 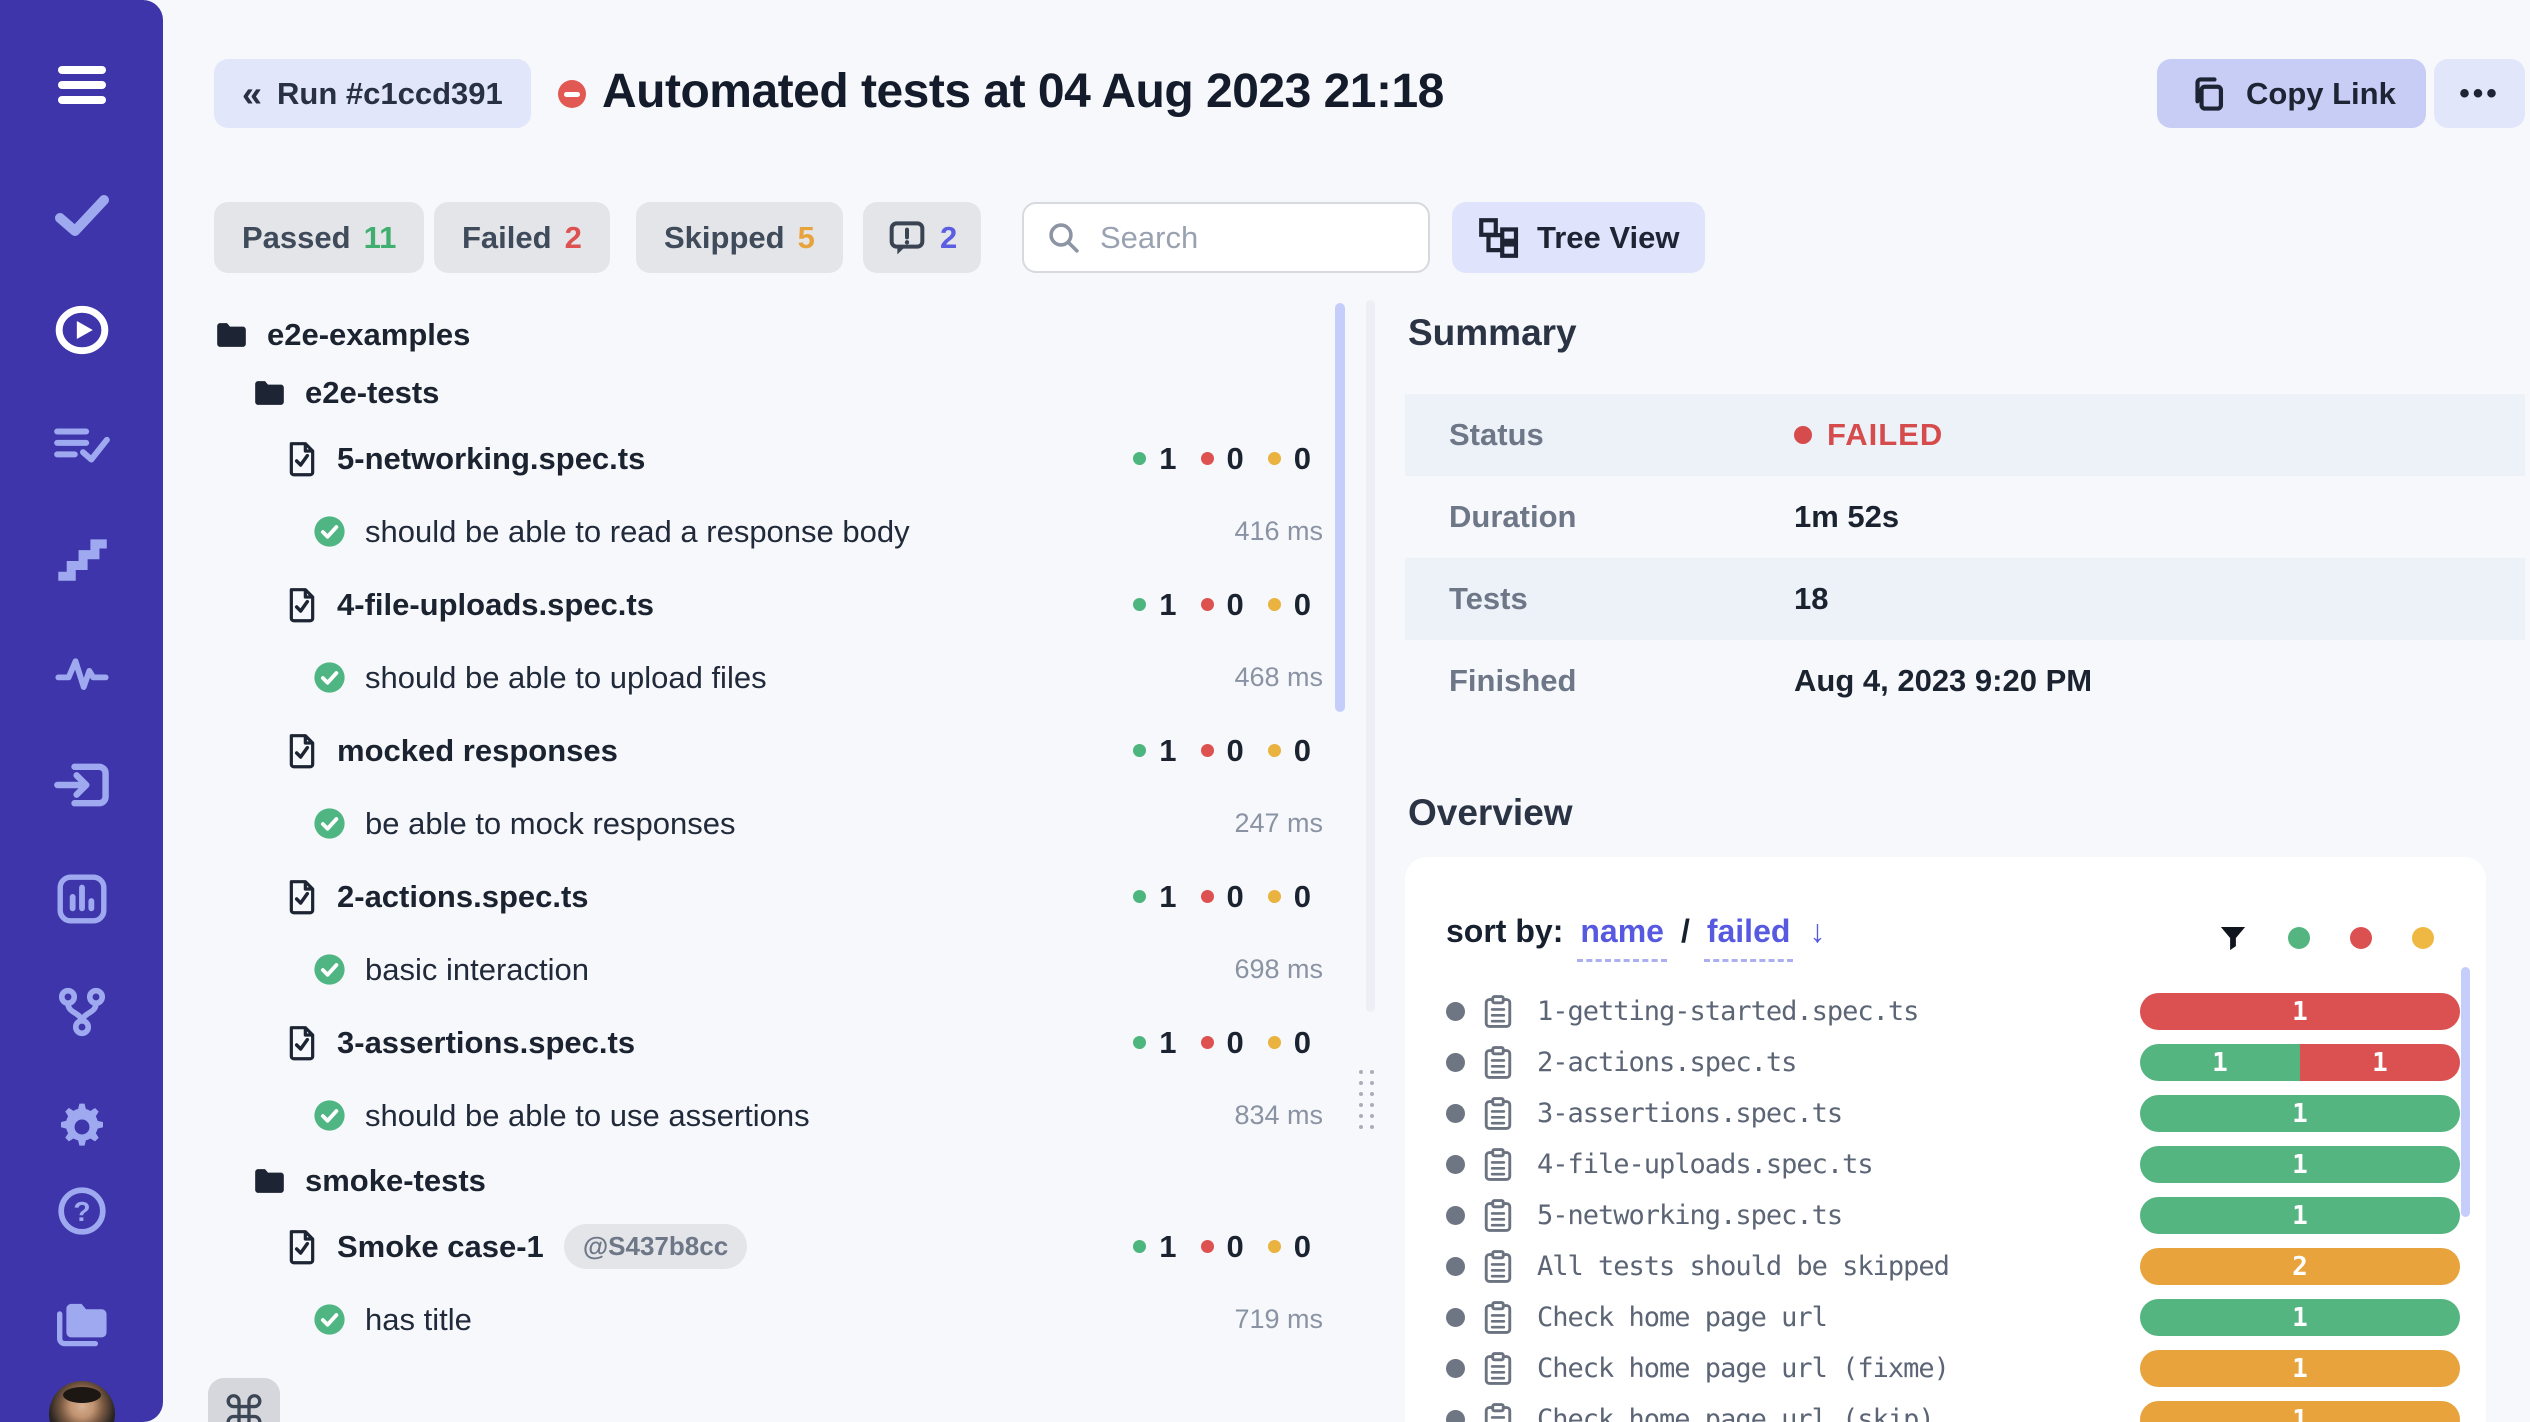 I want to click on comment-bubble-icon, so click(x=907, y=238).